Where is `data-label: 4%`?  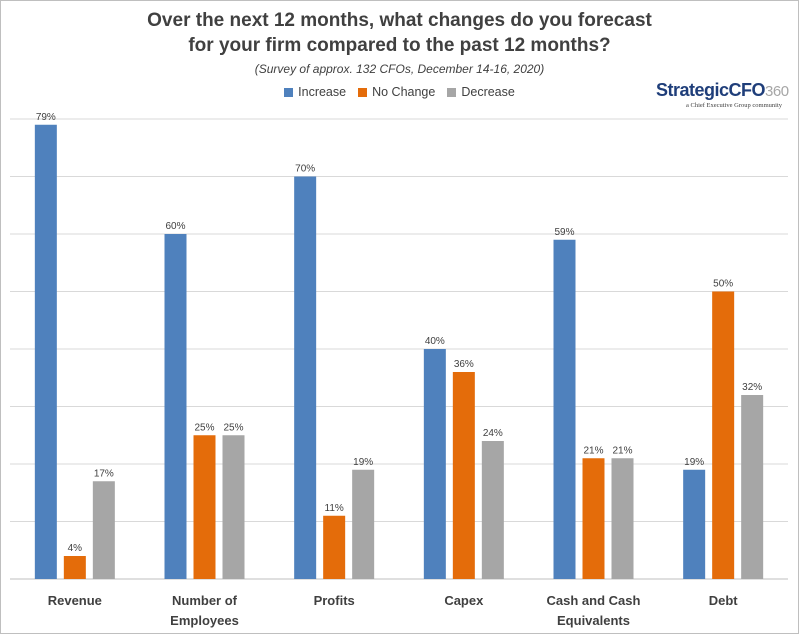
data-label: 4% is located at coordinates (75, 548).